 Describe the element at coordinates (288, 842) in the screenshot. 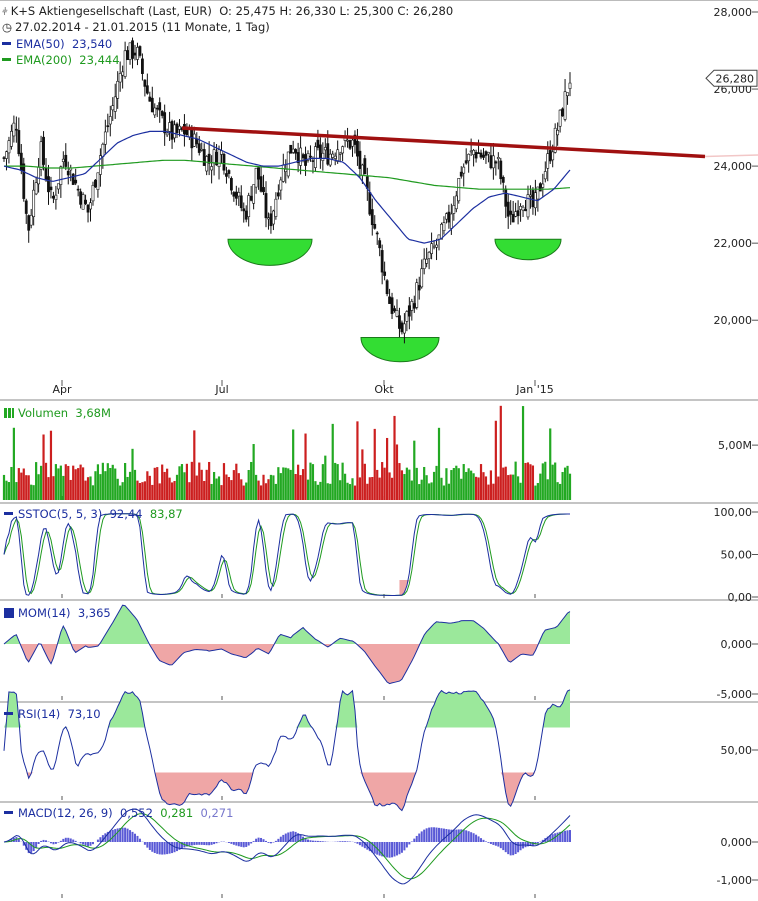

I see `macd-histogram` at that location.